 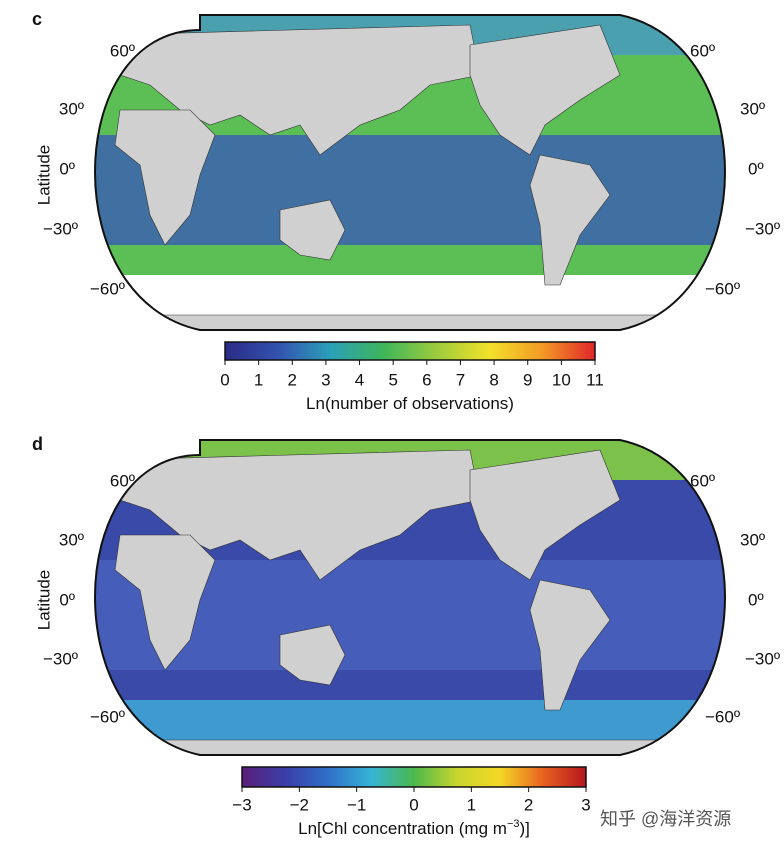 What do you see at coordinates (402, 828) in the screenshot?
I see `colorbar-label-part: Ln[Chl concentration (mg m` at bounding box center [402, 828].